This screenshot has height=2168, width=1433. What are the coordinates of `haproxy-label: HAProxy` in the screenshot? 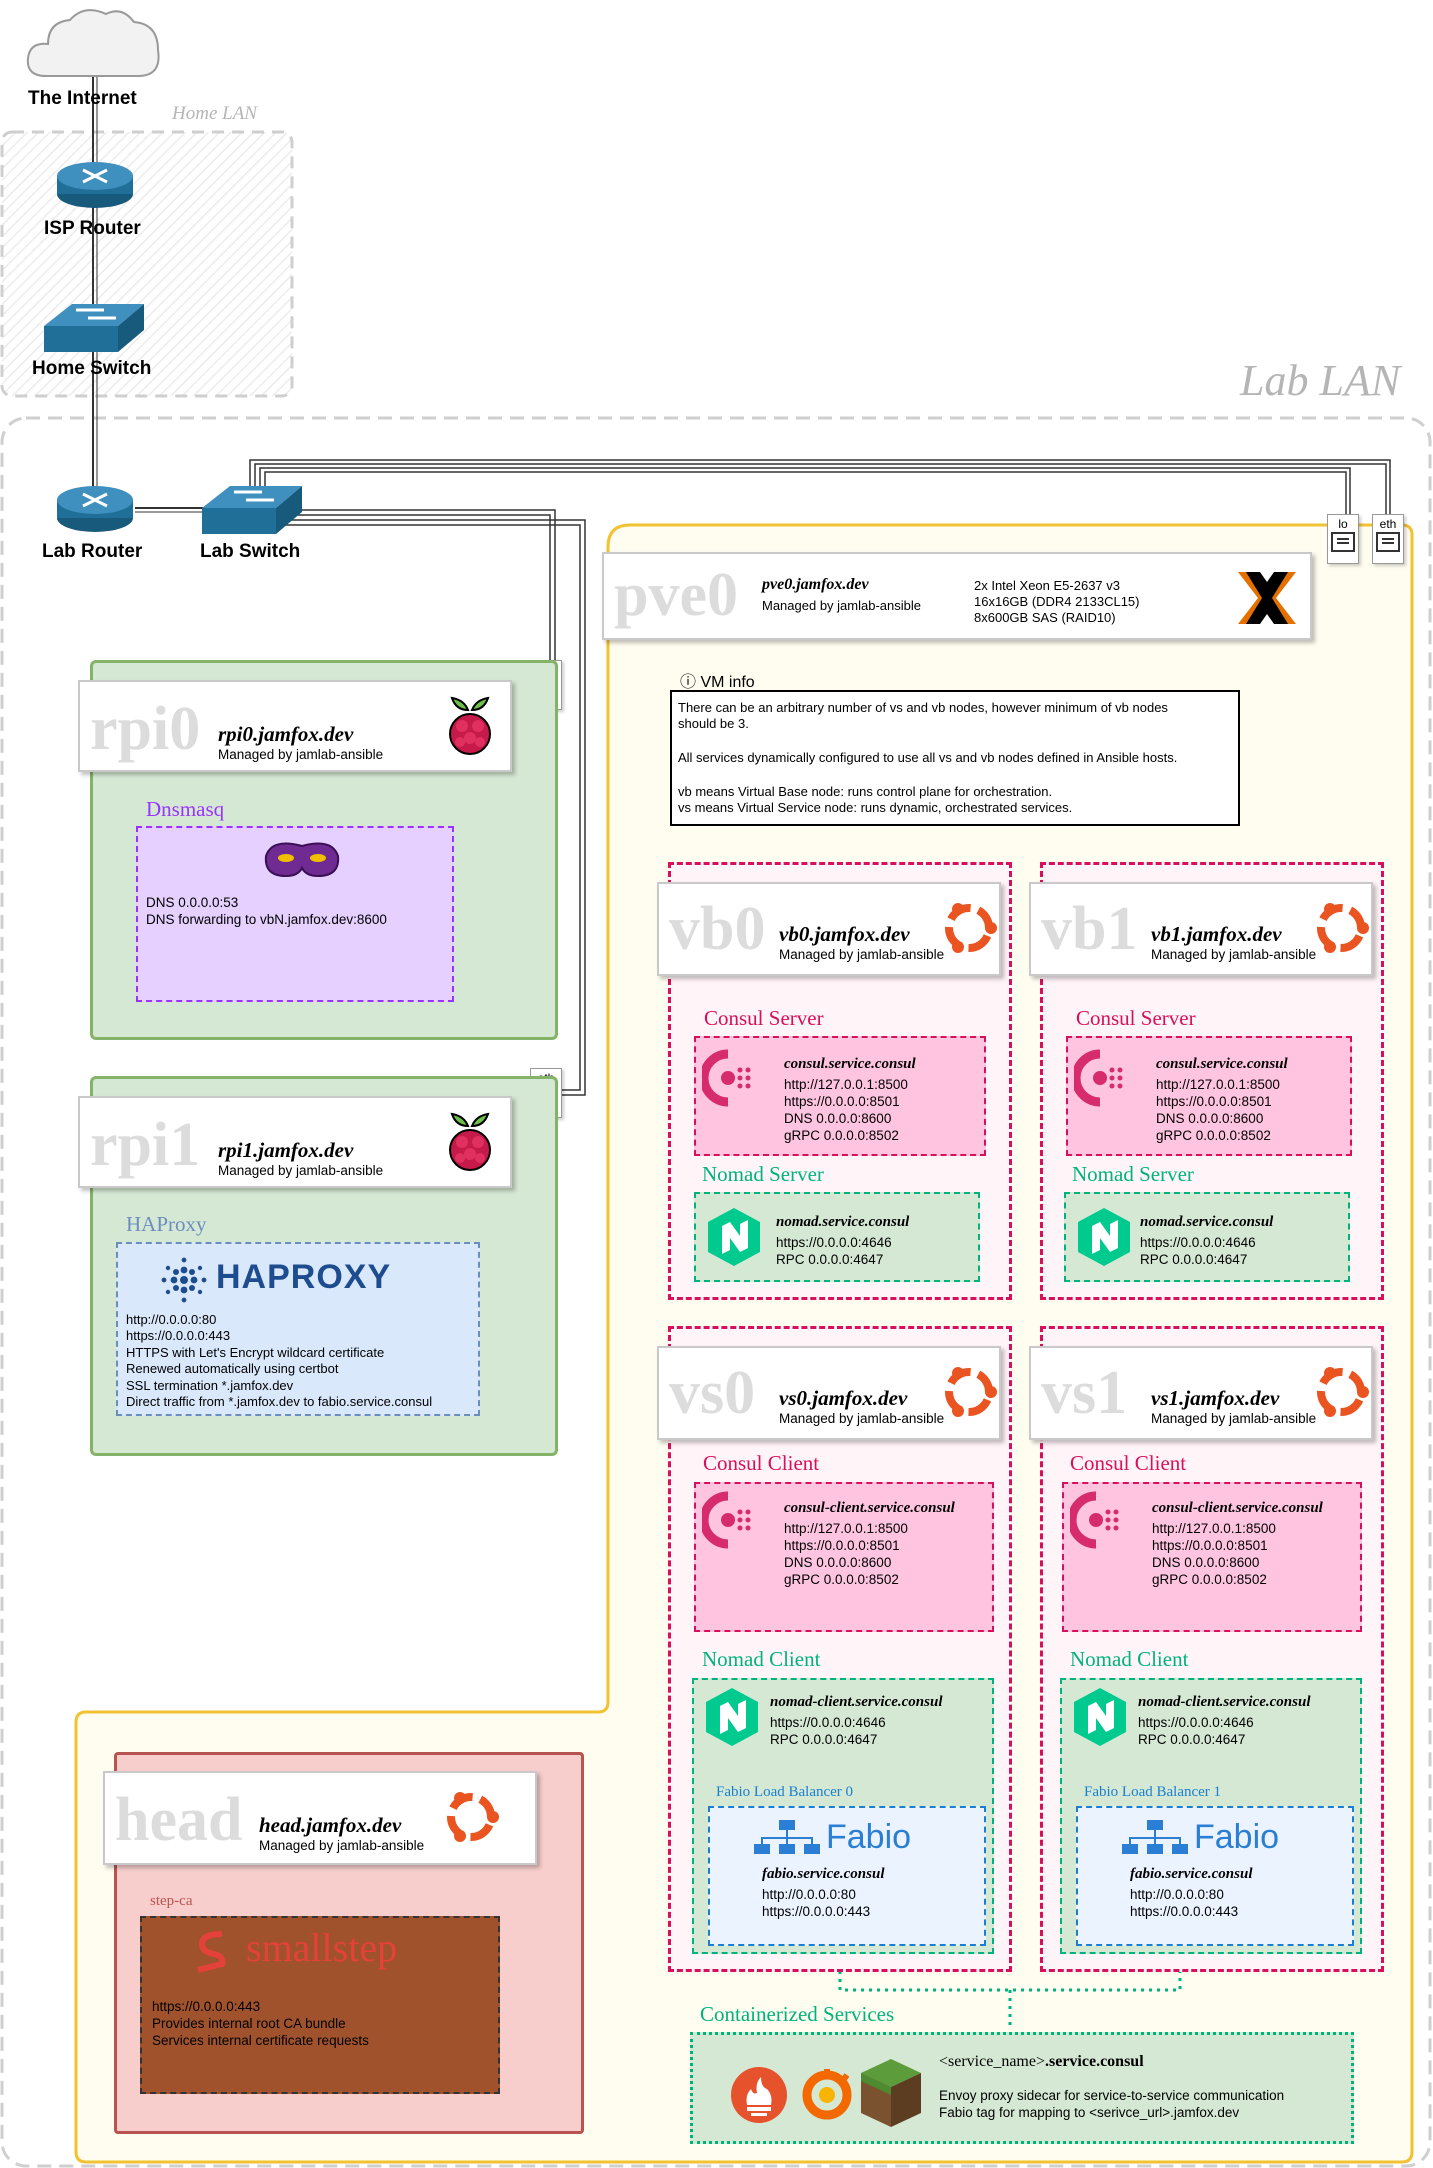 It's located at (166, 1224).